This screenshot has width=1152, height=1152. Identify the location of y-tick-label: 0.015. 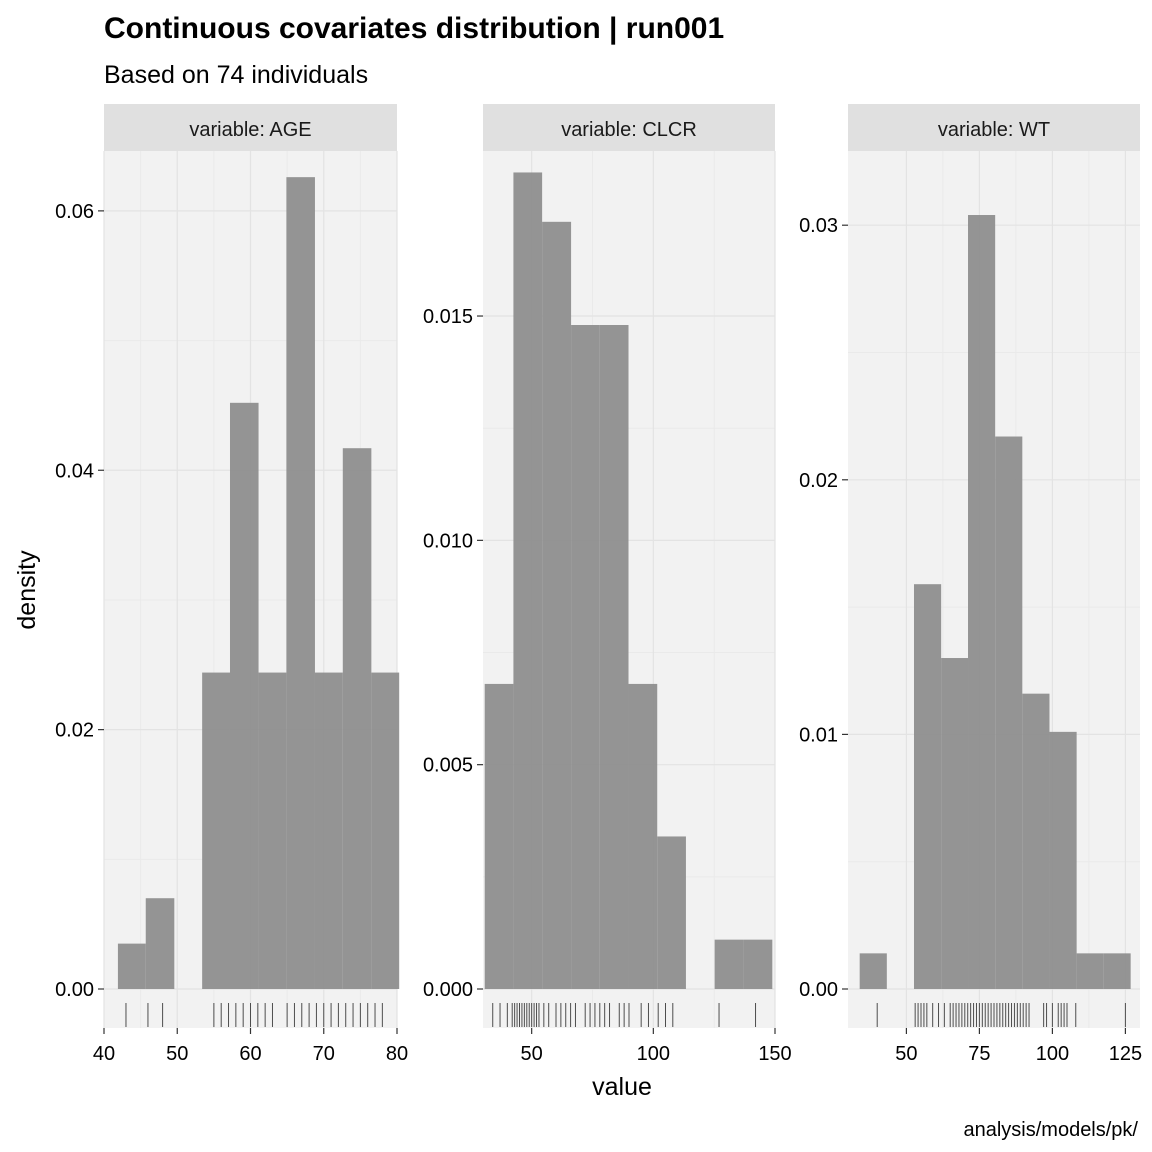
(448, 317).